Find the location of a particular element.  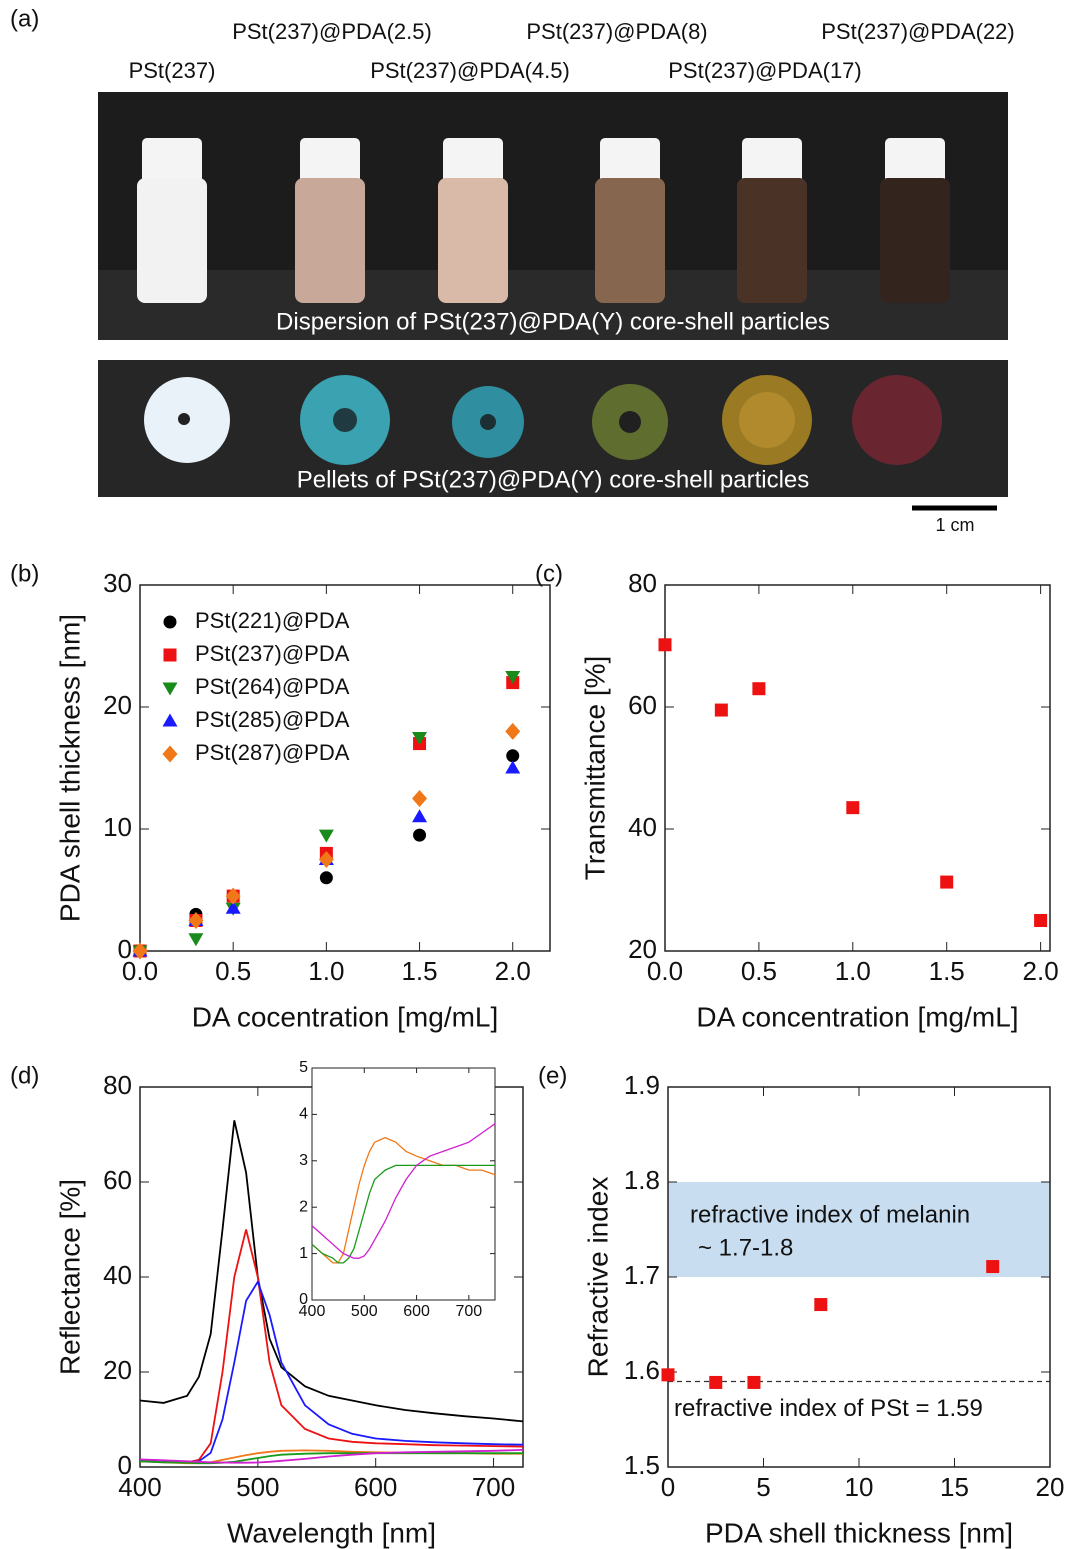

x-tick-label: 500 is located at coordinates (257, 1487).